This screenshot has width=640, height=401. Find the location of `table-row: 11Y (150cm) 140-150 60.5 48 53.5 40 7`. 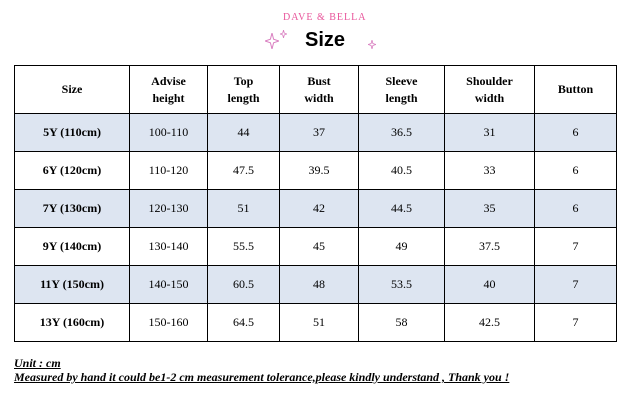

table-row: 11Y (150cm) 140-150 60.5 48 53.5 40 7 is located at coordinates (315, 284).